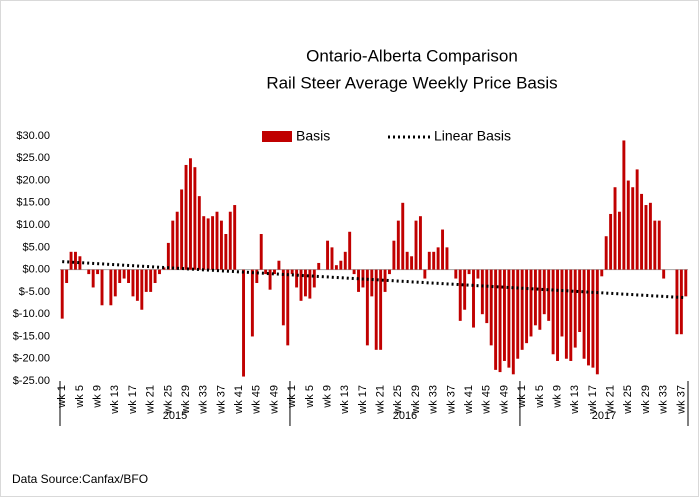 Image resolution: width=699 pixels, height=497 pixels. I want to click on y-tick-label: $-5.00, so click(34, 292).